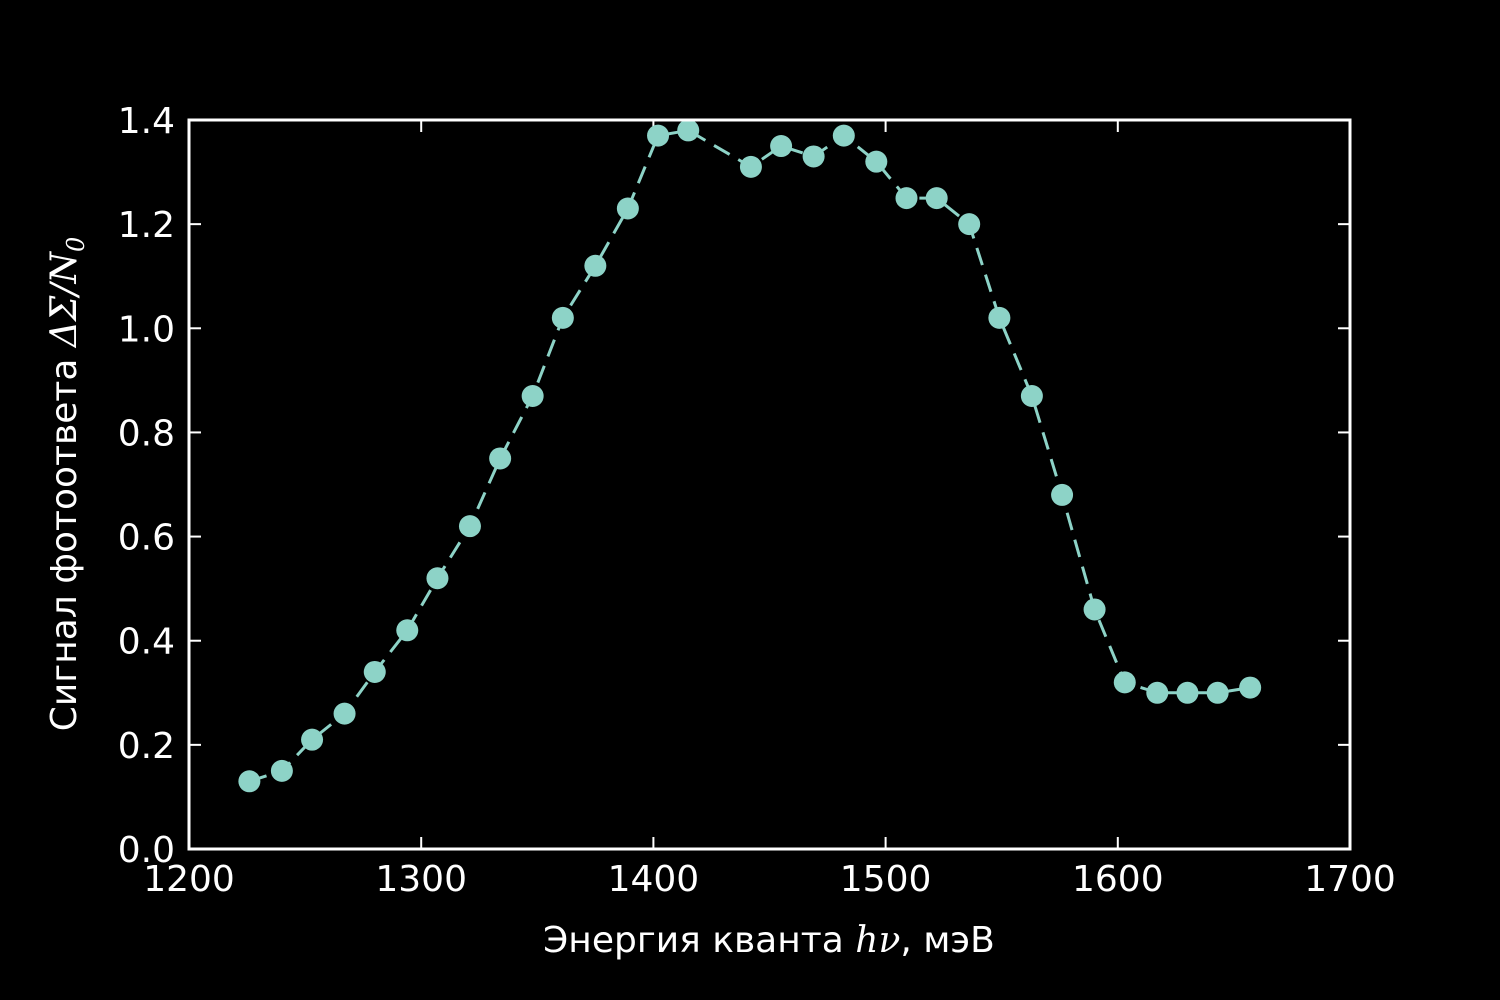  Describe the element at coordinates (146, 433) in the screenshot. I see `y-tick-label: 0.8` at that location.